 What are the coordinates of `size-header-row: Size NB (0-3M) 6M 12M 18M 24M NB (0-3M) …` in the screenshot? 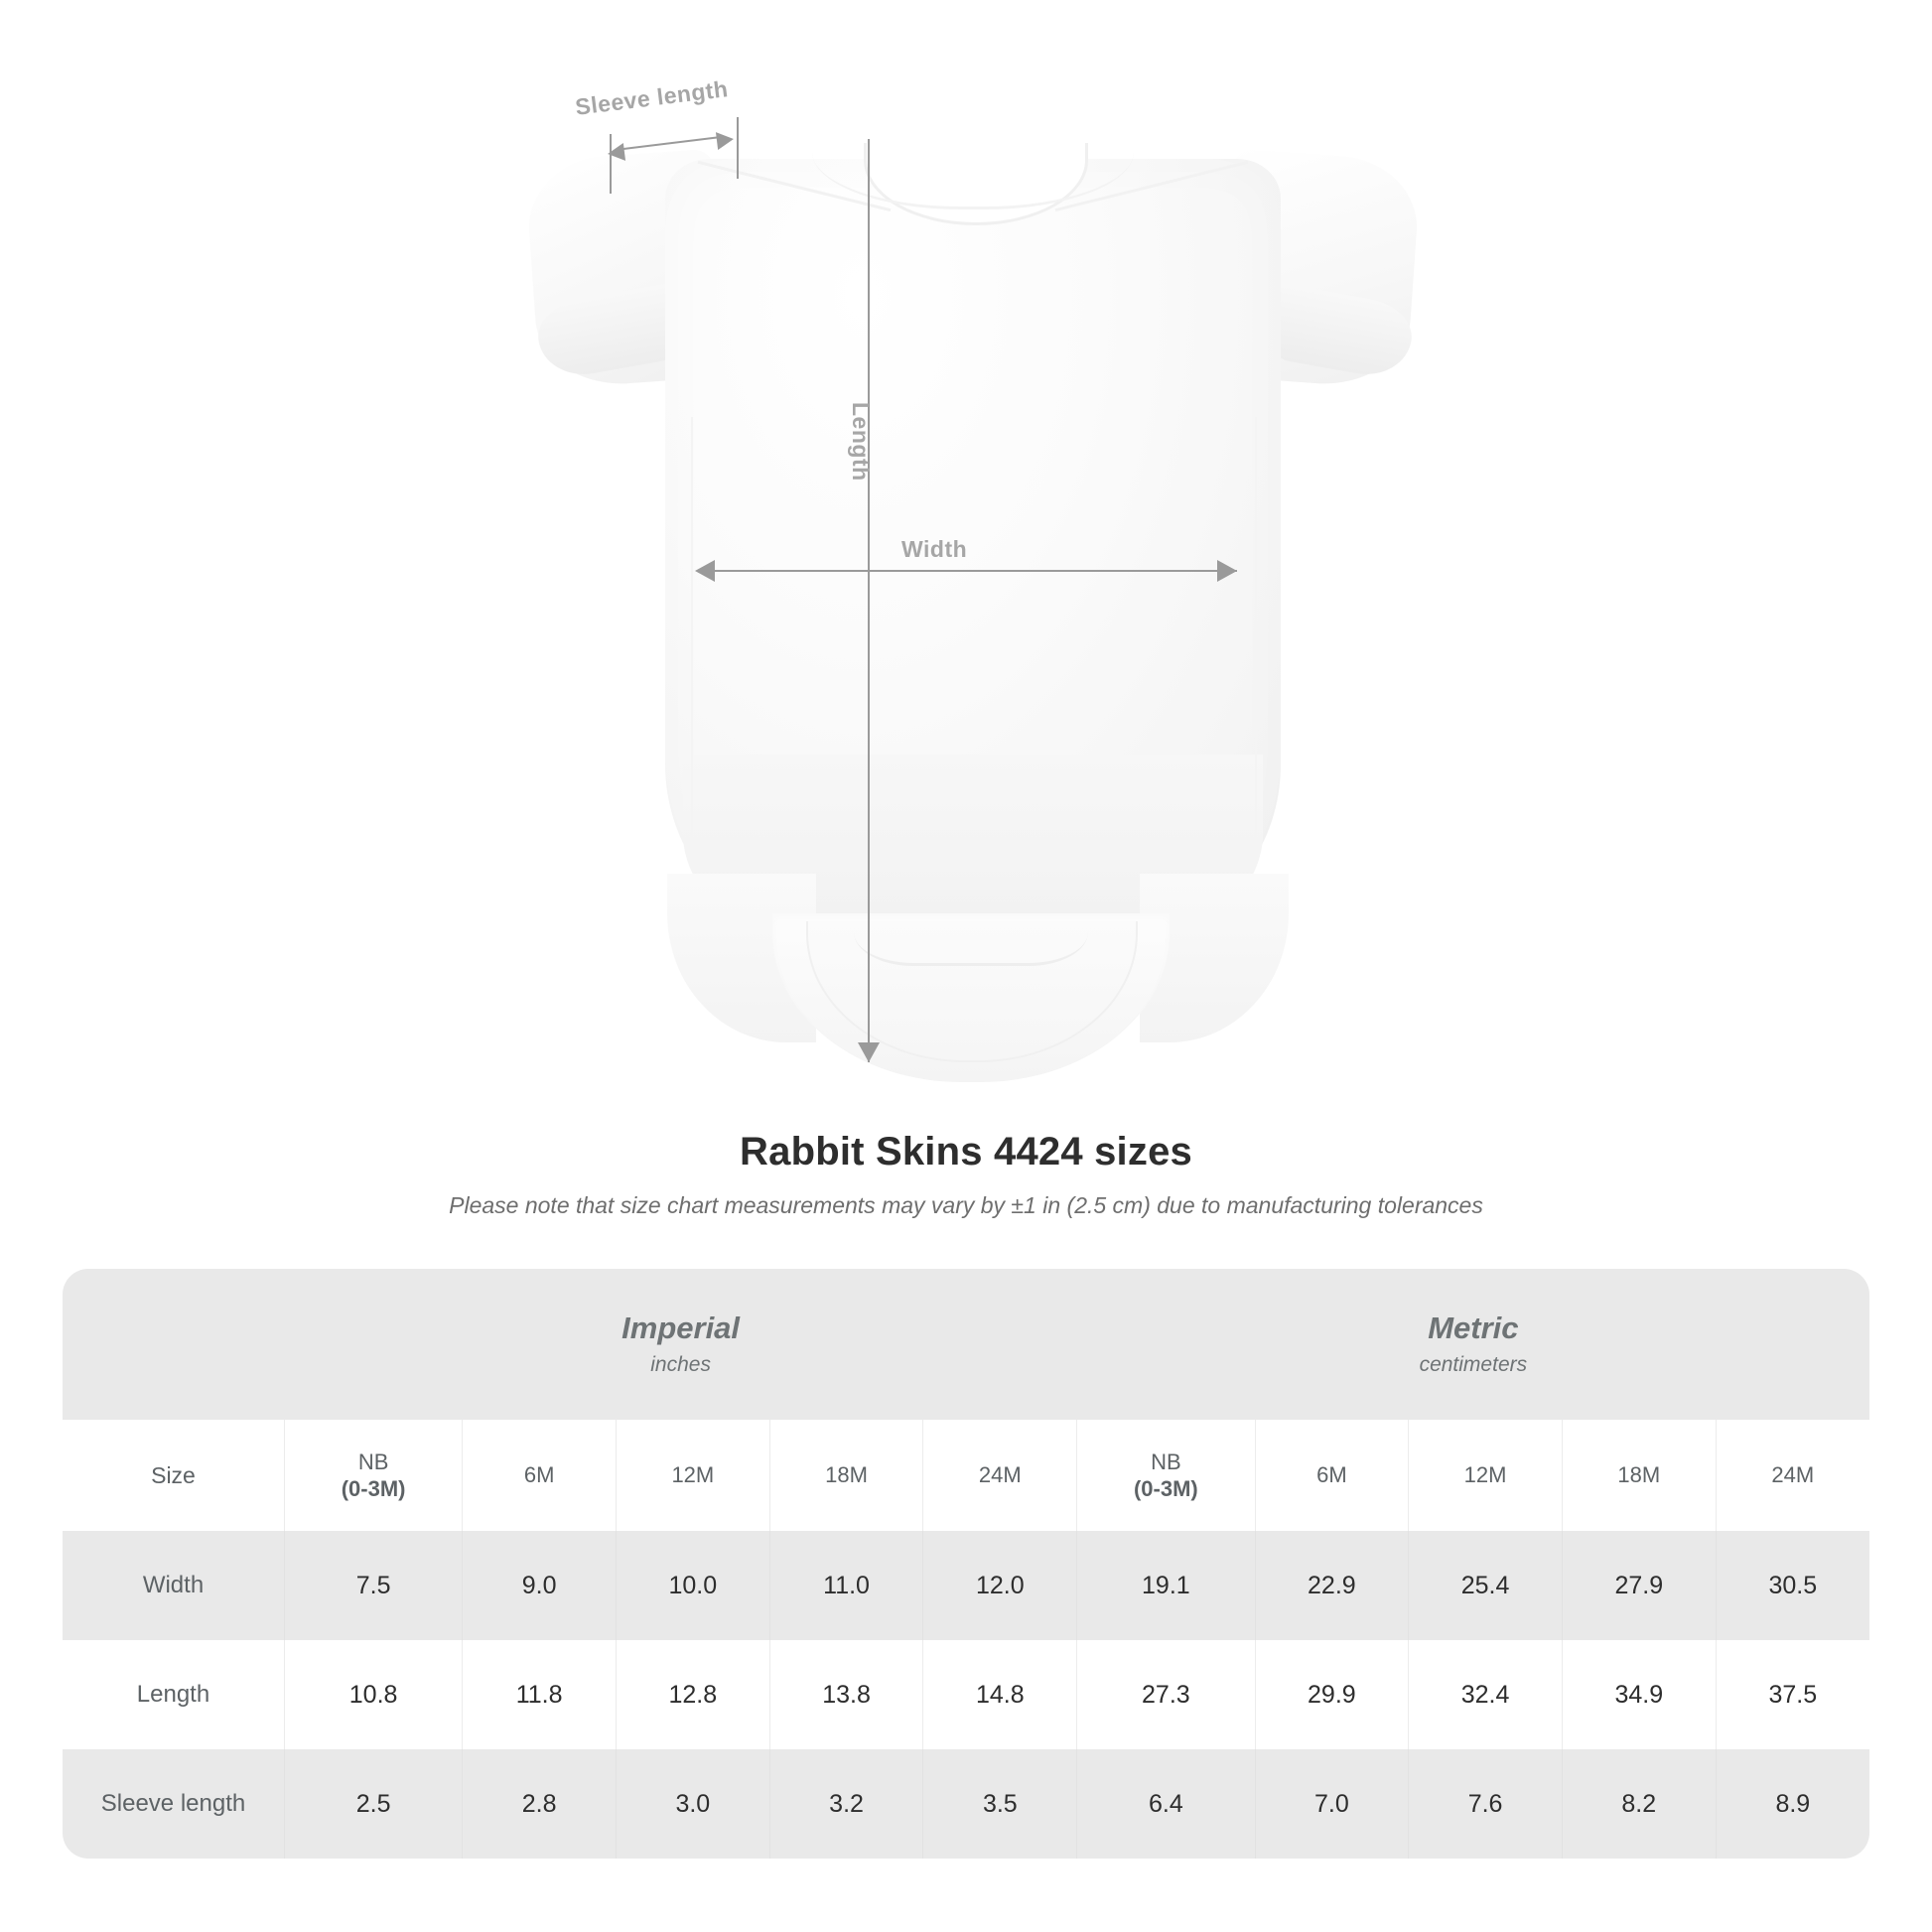 It's located at (966, 1475).